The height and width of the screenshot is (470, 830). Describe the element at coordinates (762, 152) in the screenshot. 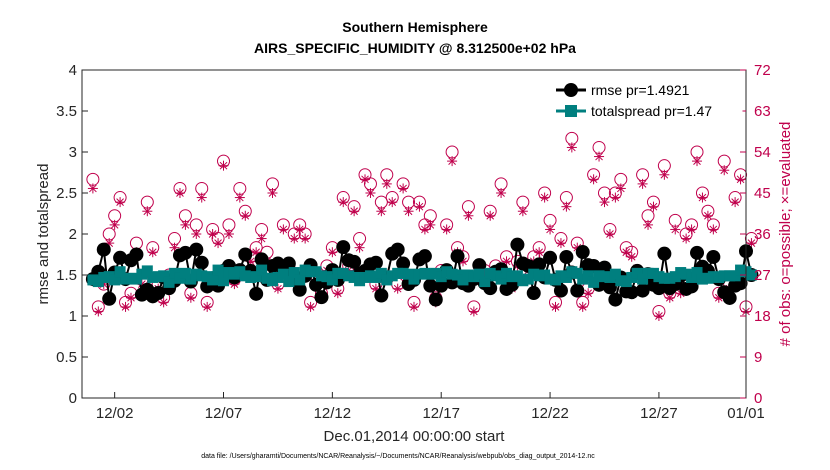

I see `y-right-tick-label: 54` at that location.